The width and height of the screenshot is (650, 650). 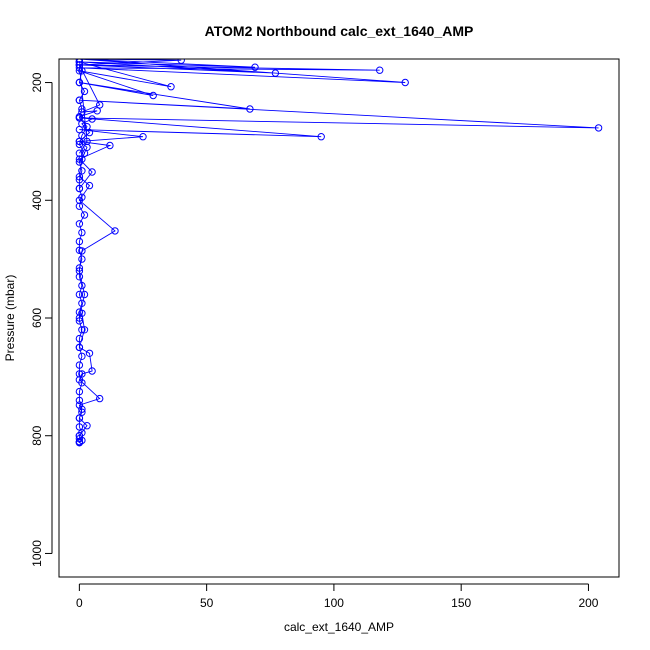 What do you see at coordinates (37, 200) in the screenshot?
I see `y-tick-label: 400` at bounding box center [37, 200].